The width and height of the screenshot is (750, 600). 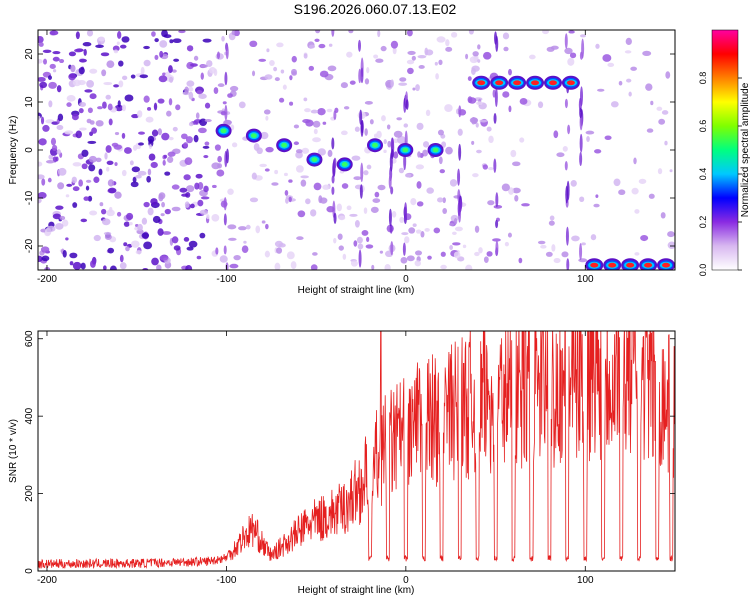 What do you see at coordinates (356, 290) in the screenshot?
I see `spectrogram-xlabel: Height of straight line (km)` at bounding box center [356, 290].